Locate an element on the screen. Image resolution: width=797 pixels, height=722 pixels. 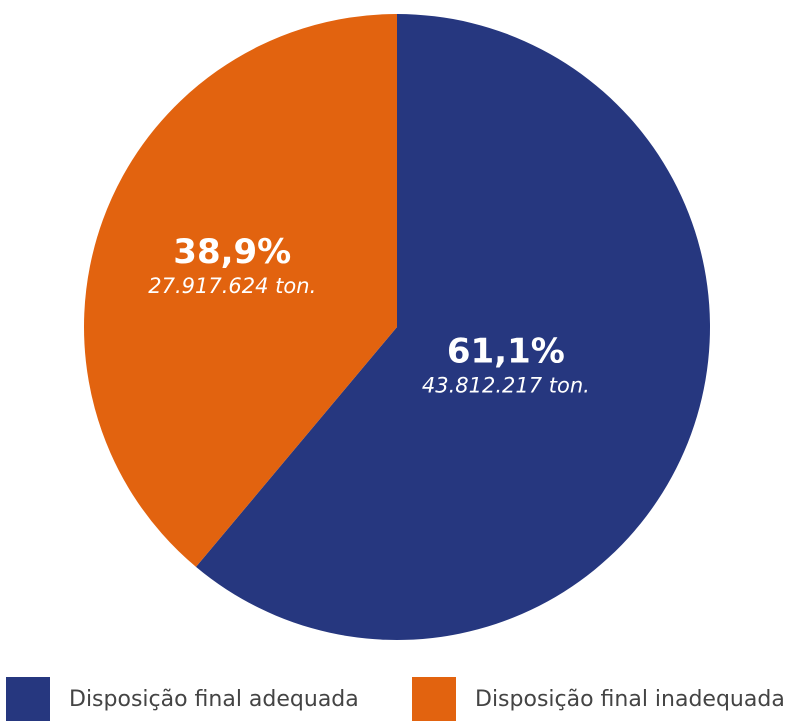
slice-inadequada-percent-label: 38,9% is located at coordinates (232, 252).